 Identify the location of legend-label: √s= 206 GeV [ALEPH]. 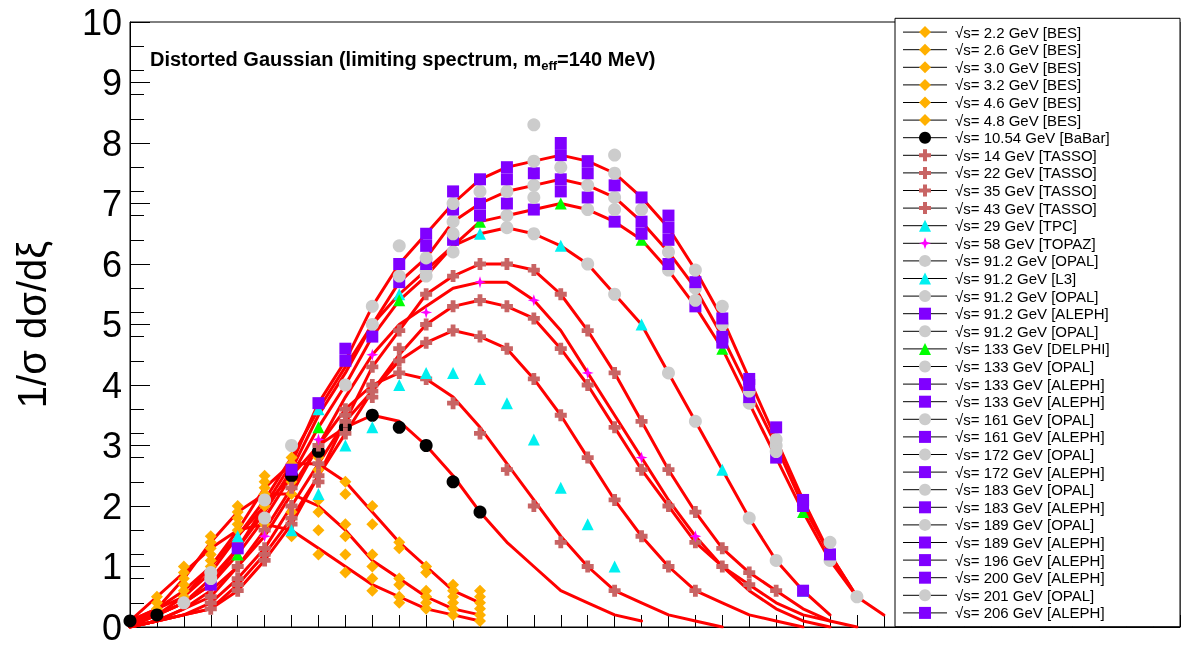
(1030, 613).